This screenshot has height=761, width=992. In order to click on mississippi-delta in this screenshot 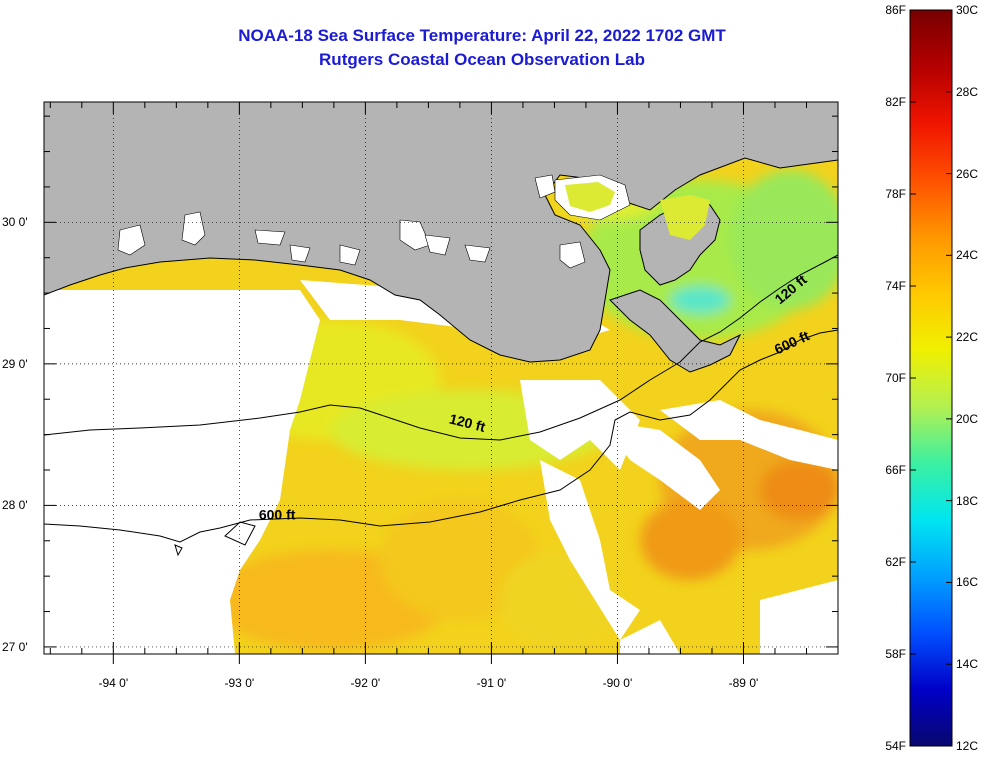, I will do `click(675, 331)`.